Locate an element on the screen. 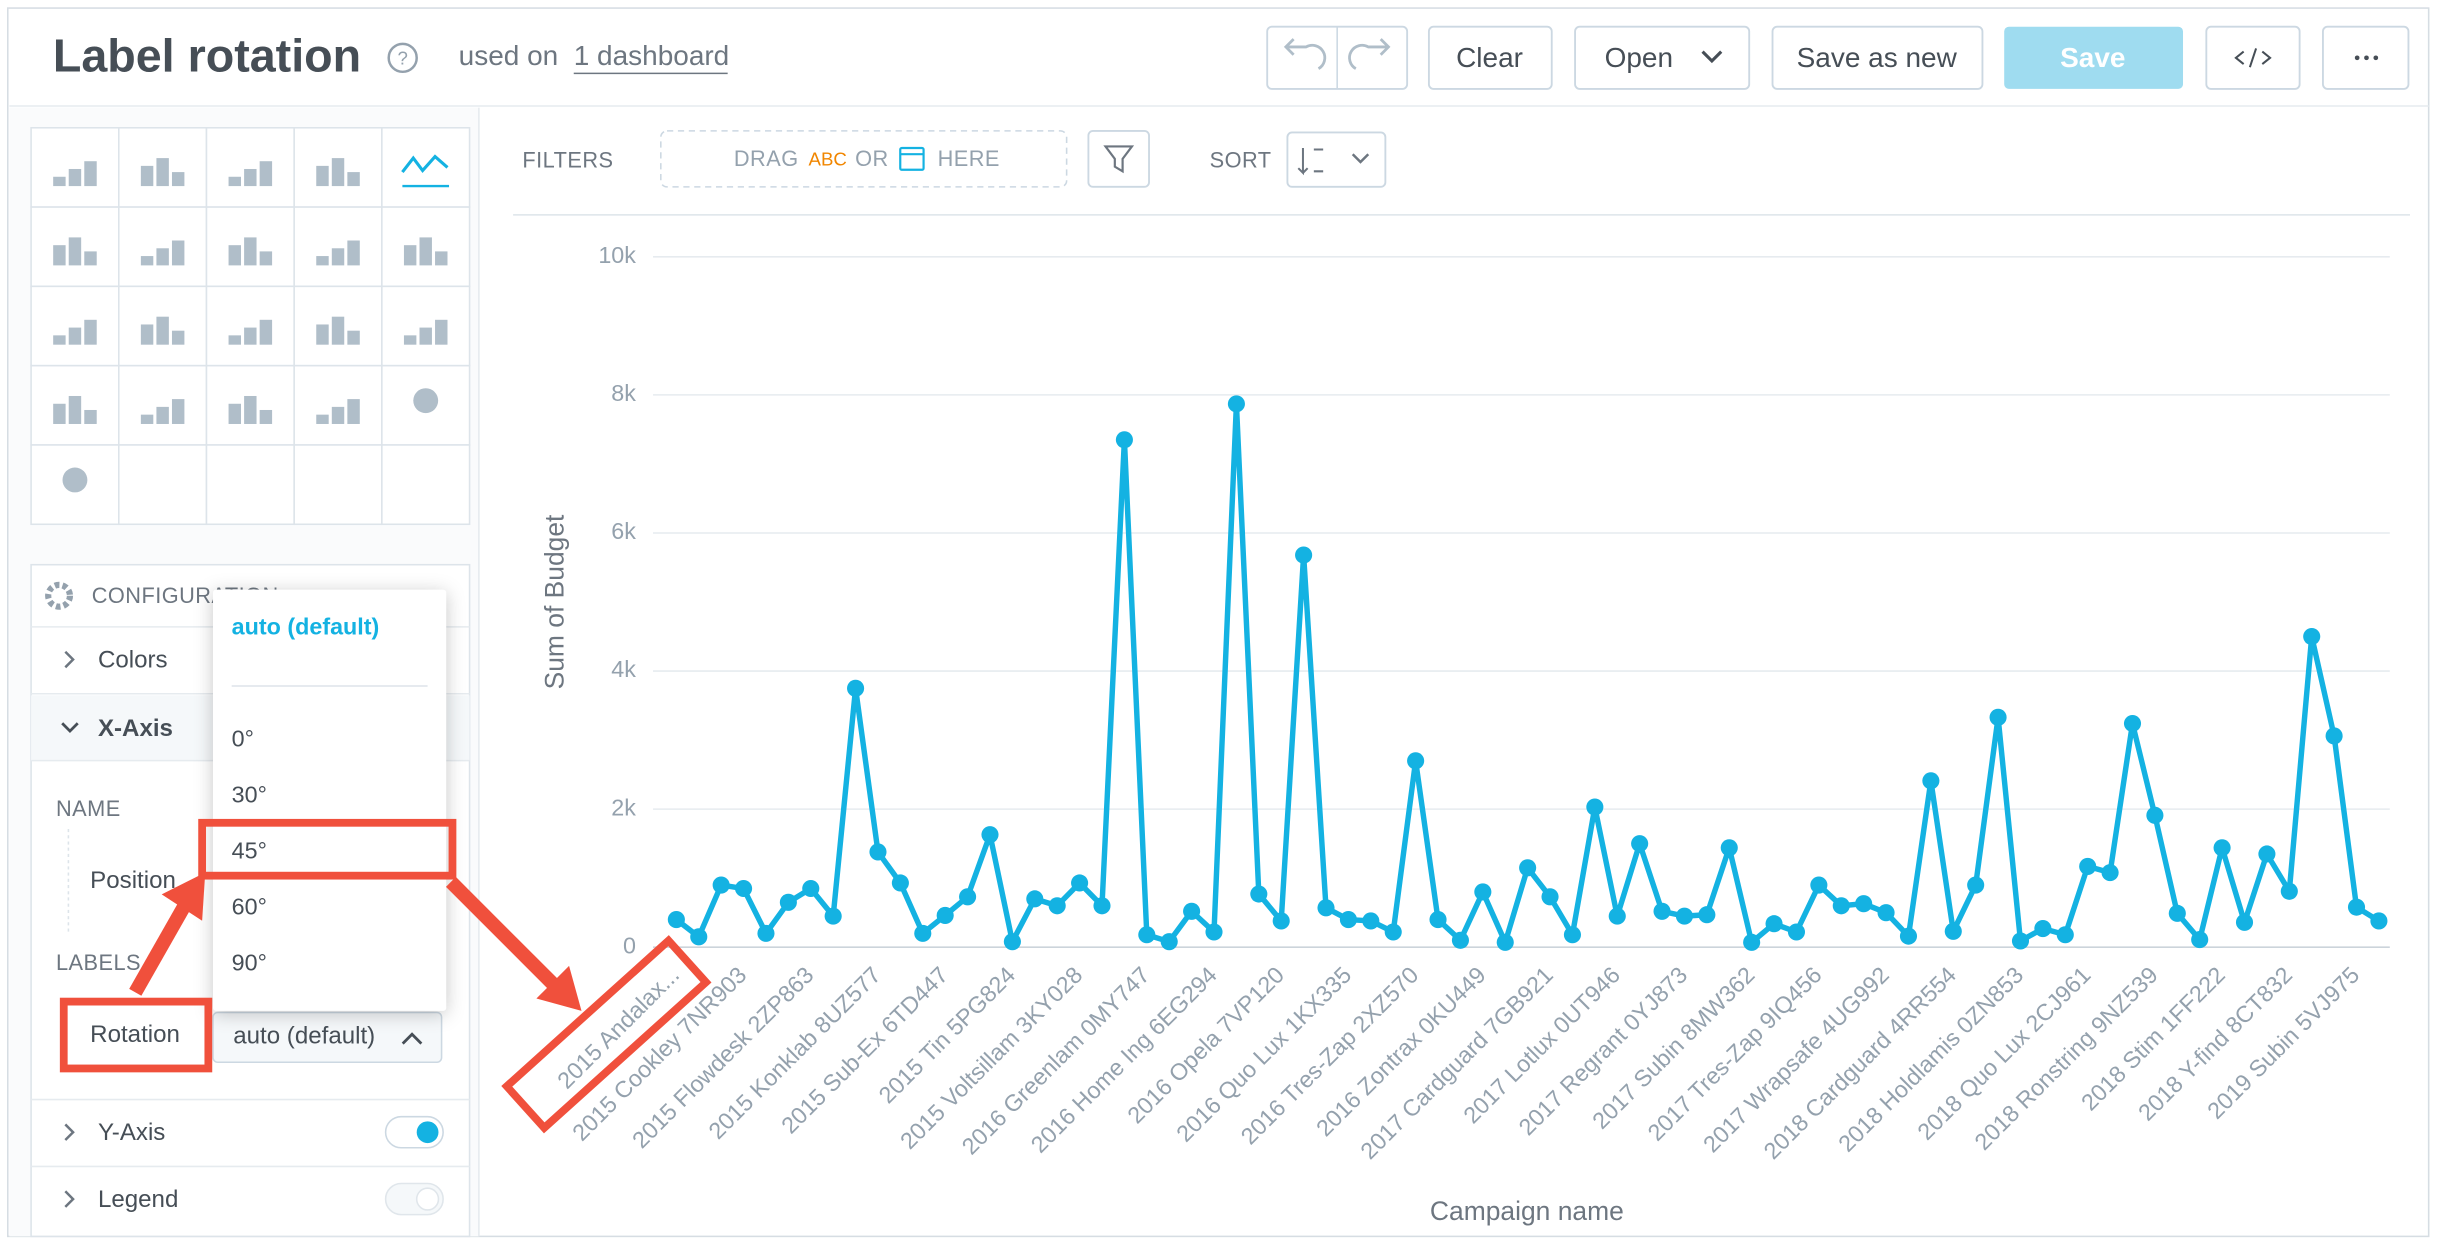  dropdown-option: auto (default) is located at coordinates (306, 627).